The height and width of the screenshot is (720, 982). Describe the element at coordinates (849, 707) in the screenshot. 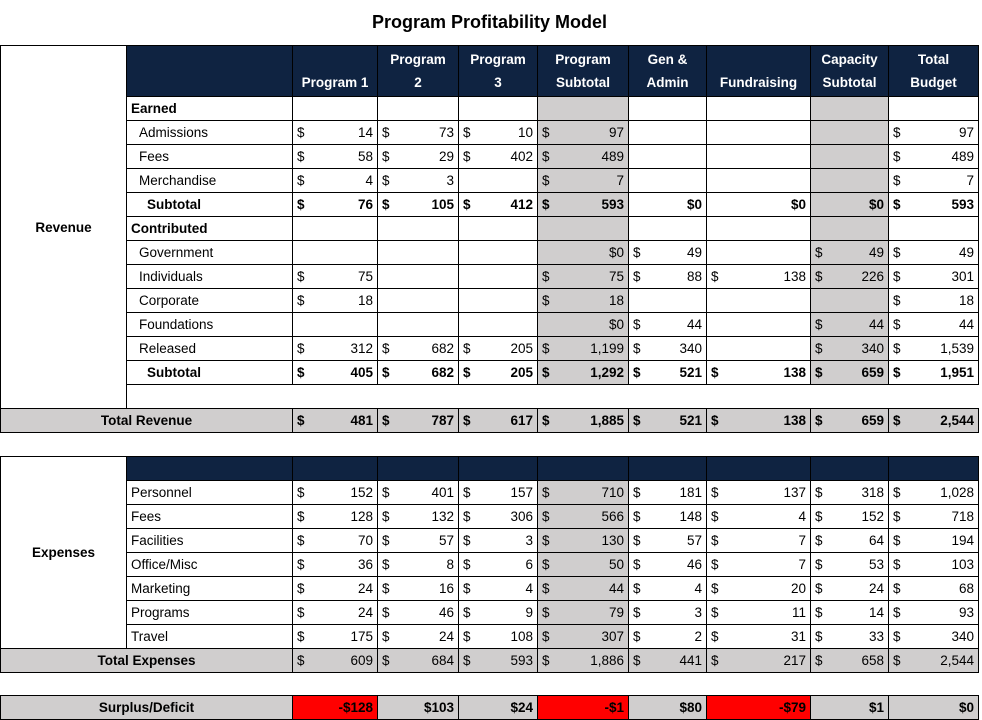

I see `value-cell: $1` at that location.